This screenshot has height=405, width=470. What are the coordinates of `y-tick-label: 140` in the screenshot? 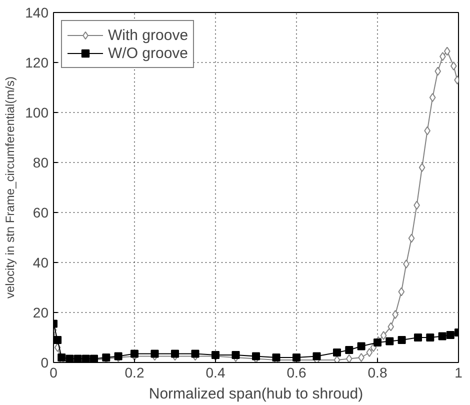 It's located at (37, 12).